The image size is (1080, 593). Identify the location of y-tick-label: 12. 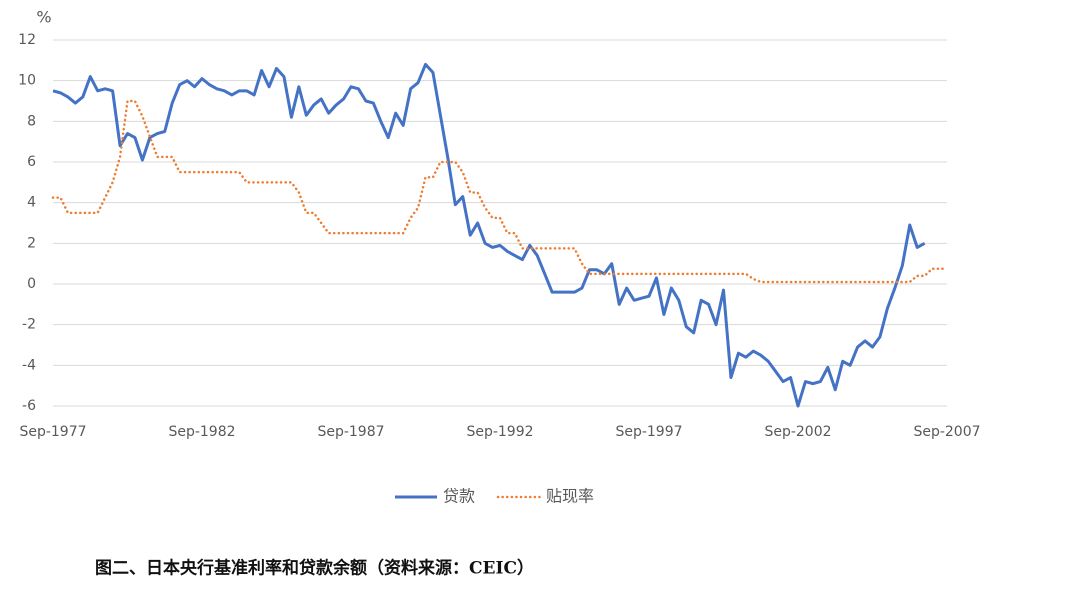
(27, 40).